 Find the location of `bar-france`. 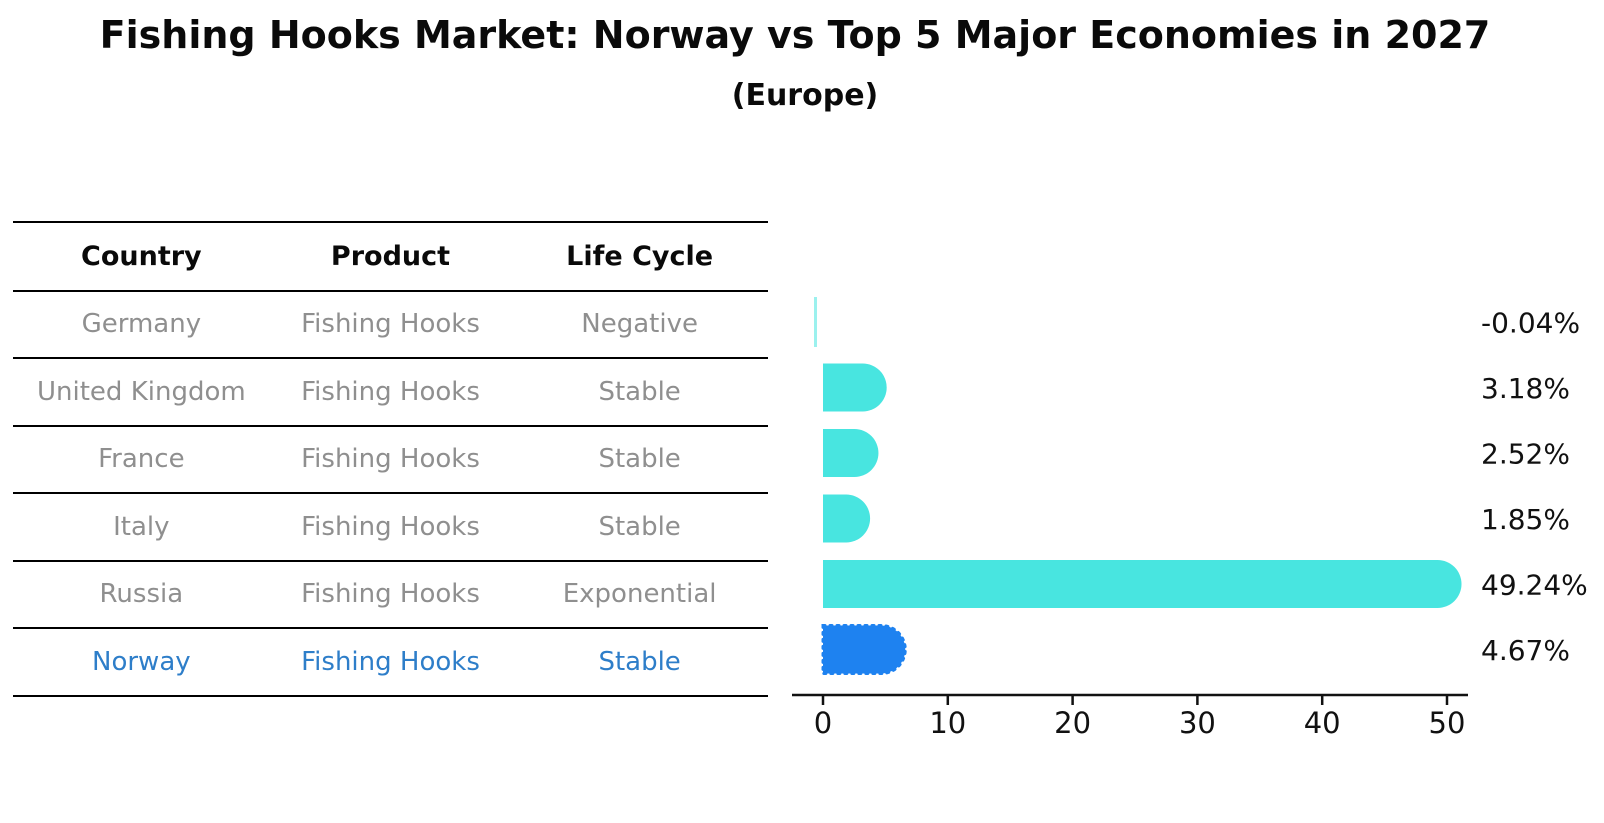

bar-france is located at coordinates (851, 453).